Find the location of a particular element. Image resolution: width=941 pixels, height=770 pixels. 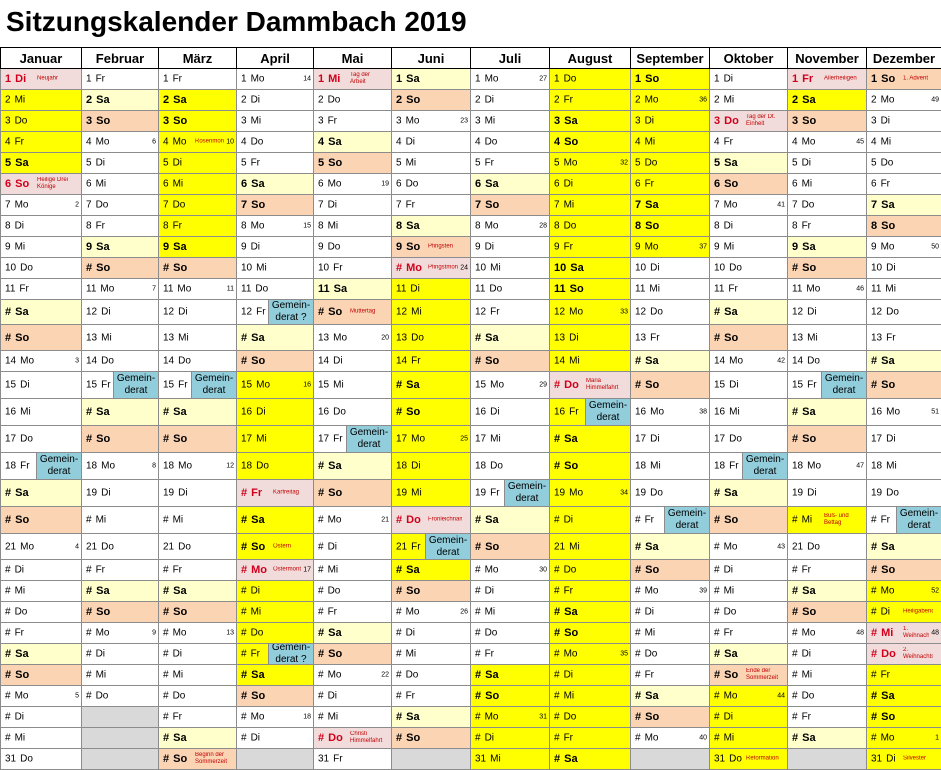

day-cell: 4MoRosenmontag10 is located at coordinates (198, 142).